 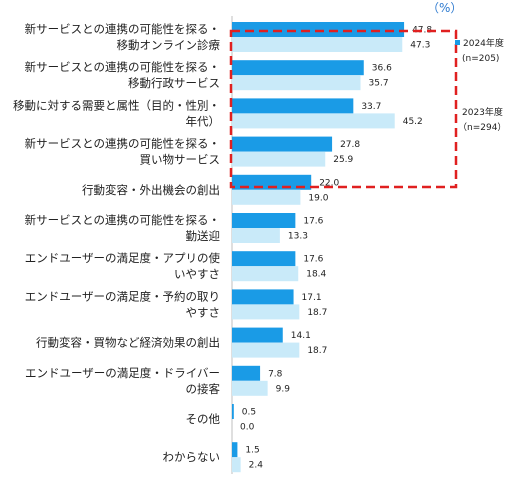 I want to click on category-label-10-line-0: その他, so click(x=203, y=419).